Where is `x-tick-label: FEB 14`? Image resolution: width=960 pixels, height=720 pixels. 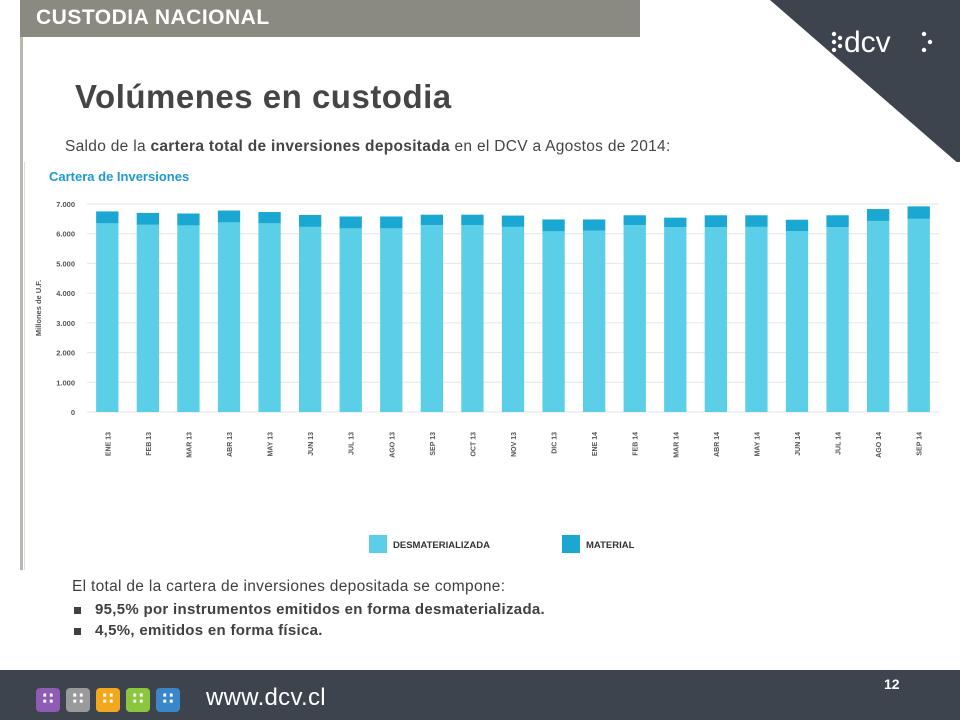 x-tick-label: FEB 14 is located at coordinates (636, 444).